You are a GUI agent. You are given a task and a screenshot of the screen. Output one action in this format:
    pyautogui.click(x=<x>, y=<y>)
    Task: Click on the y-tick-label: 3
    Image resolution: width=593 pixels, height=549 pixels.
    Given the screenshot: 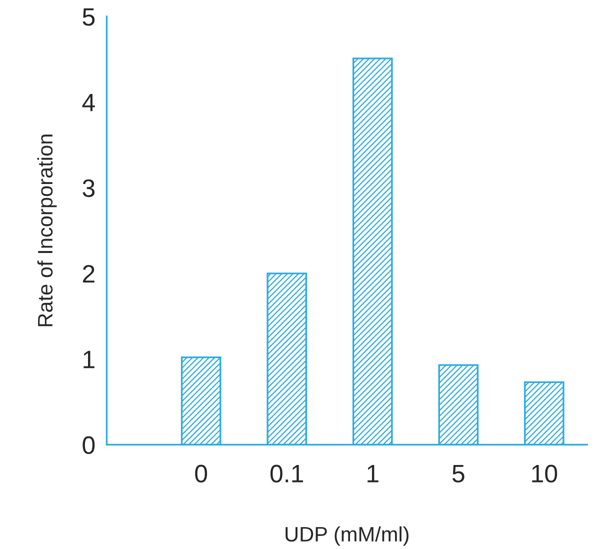 What is the action you would take?
    pyautogui.click(x=88, y=188)
    